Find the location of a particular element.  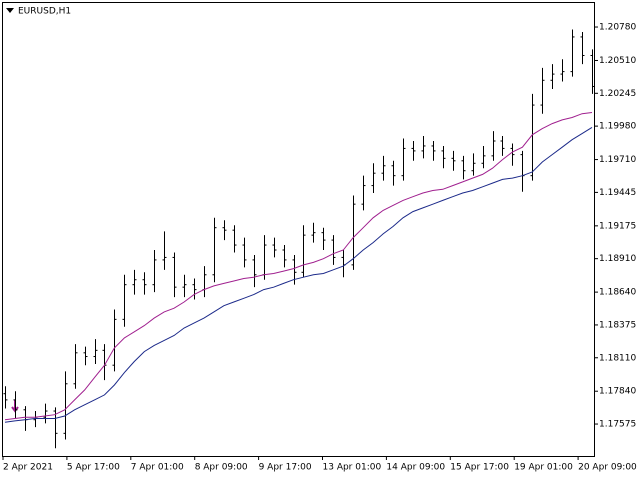

y-tick-label: 1.18375 is located at coordinates (617, 325).